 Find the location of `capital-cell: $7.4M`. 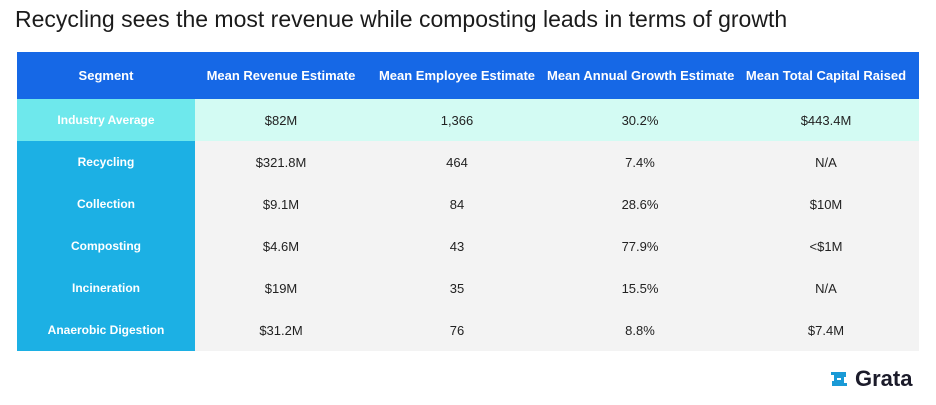

capital-cell: $7.4M is located at coordinates (826, 330).